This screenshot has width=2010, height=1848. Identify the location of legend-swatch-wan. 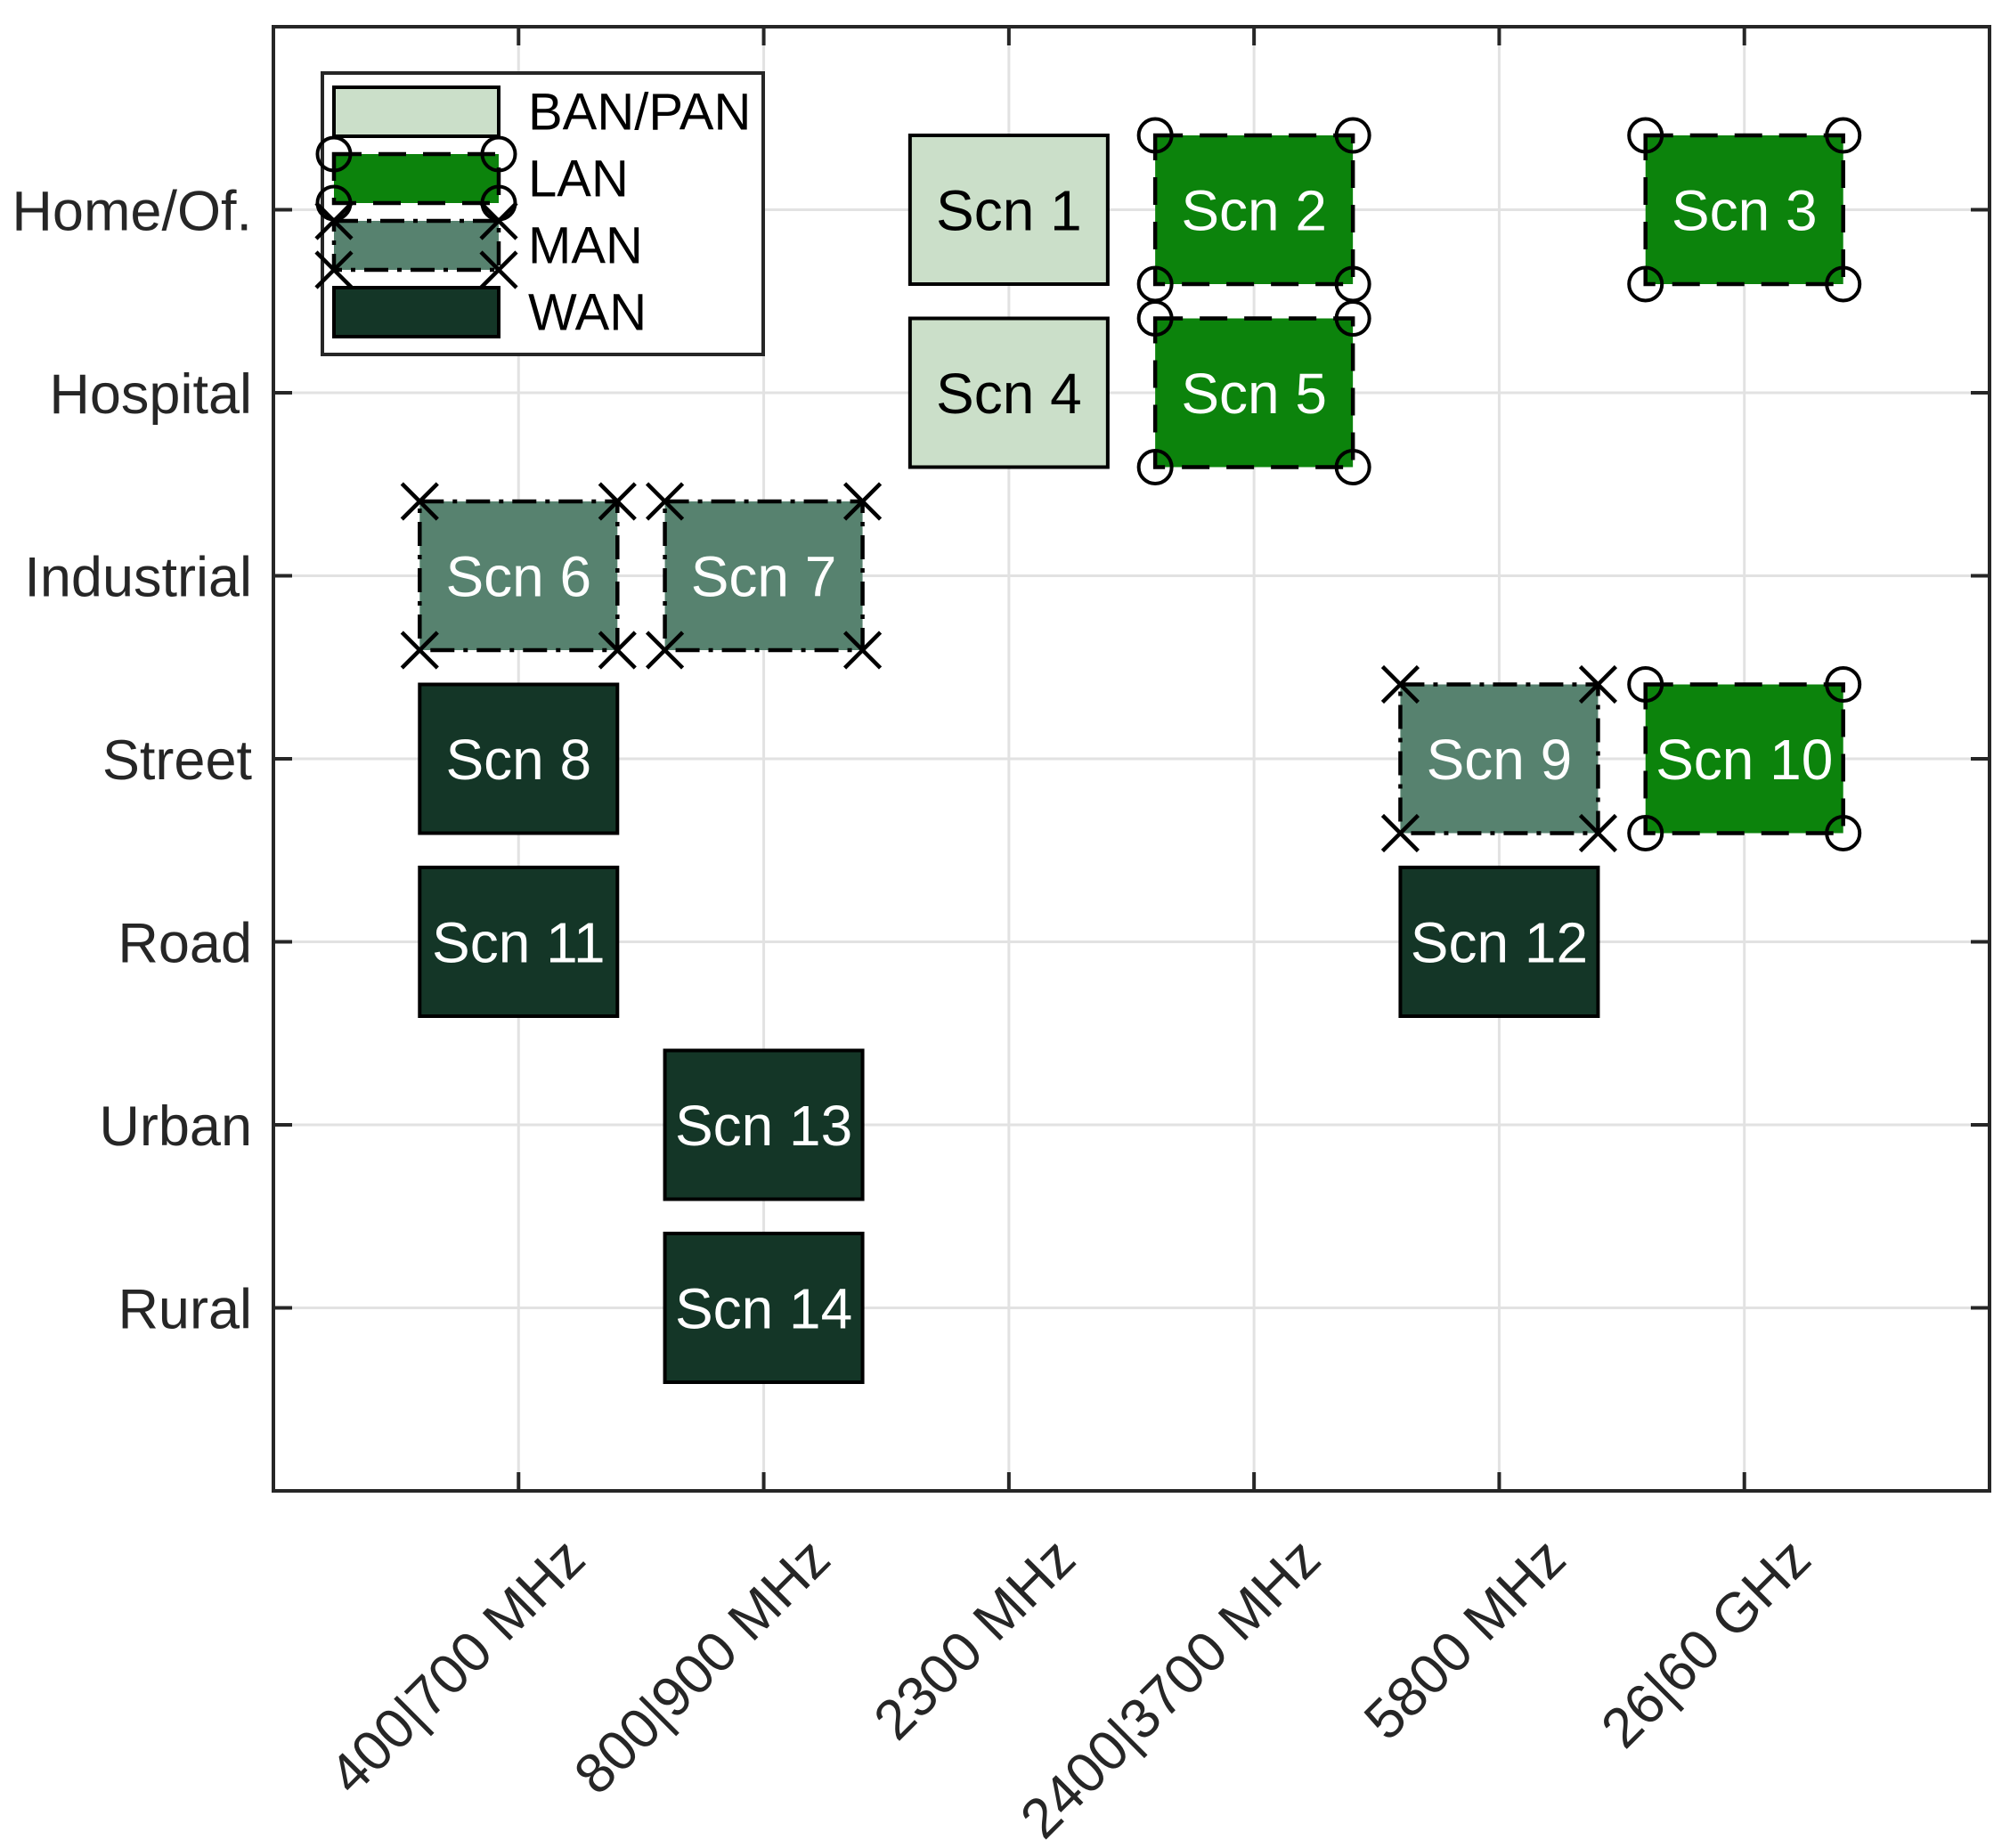
(416, 312).